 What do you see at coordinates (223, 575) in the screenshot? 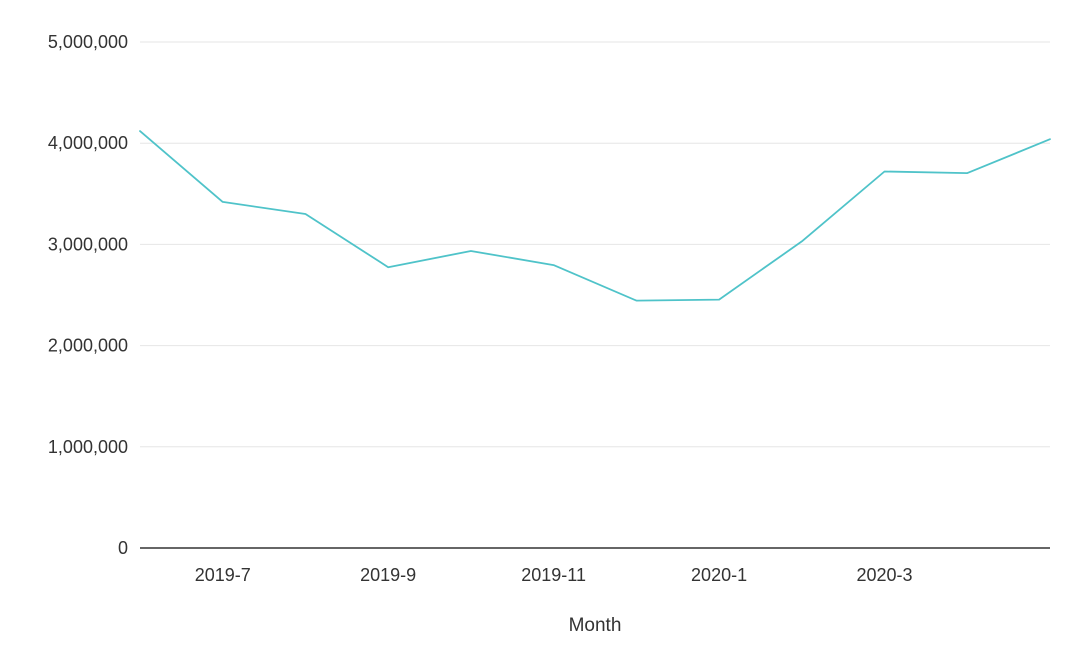
I see `x-tick-label: 2019-7` at bounding box center [223, 575].